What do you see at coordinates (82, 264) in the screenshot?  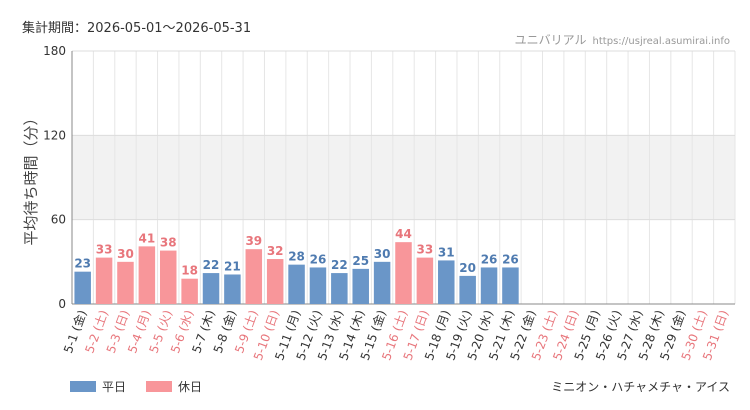 I see `bar-value-label: 23` at bounding box center [82, 264].